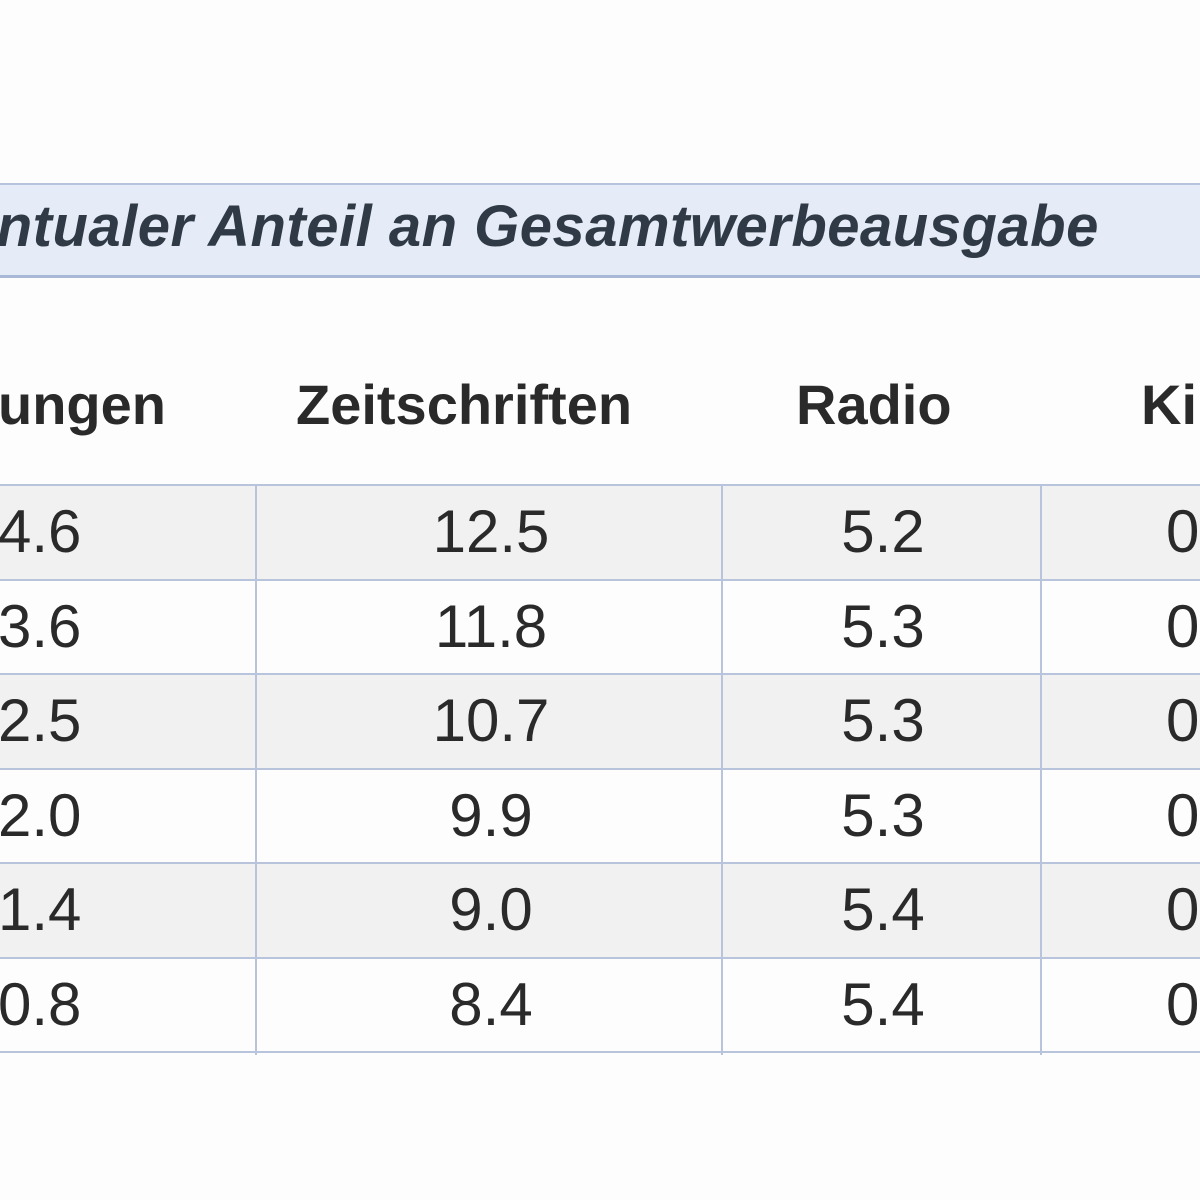 The width and height of the screenshot is (1200, 1200). Describe the element at coordinates (600, 532) in the screenshot. I see `table-row: 4.6 12.5 5.2 0` at that location.